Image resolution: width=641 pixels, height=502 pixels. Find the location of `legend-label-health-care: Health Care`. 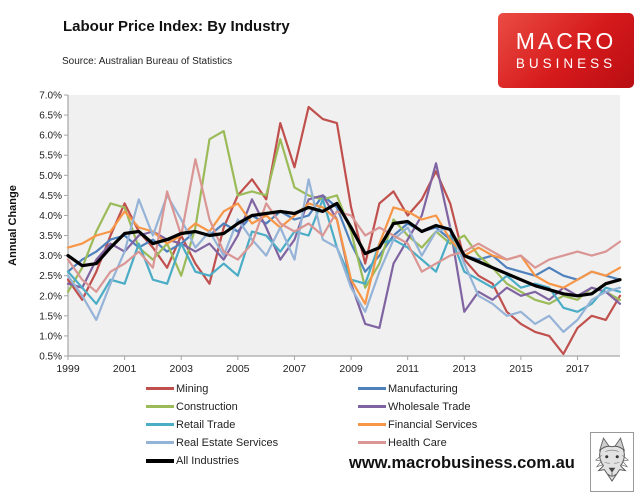

legend-label-health-care: Health Care is located at coordinates (417, 442).